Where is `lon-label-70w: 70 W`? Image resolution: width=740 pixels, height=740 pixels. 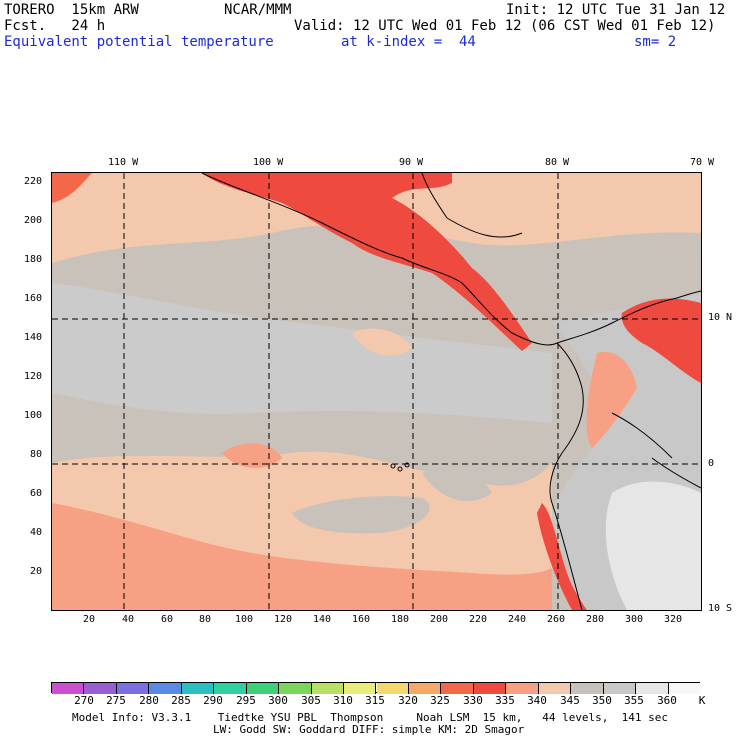
lon-label-70w: 70 W is located at coordinates (702, 162).